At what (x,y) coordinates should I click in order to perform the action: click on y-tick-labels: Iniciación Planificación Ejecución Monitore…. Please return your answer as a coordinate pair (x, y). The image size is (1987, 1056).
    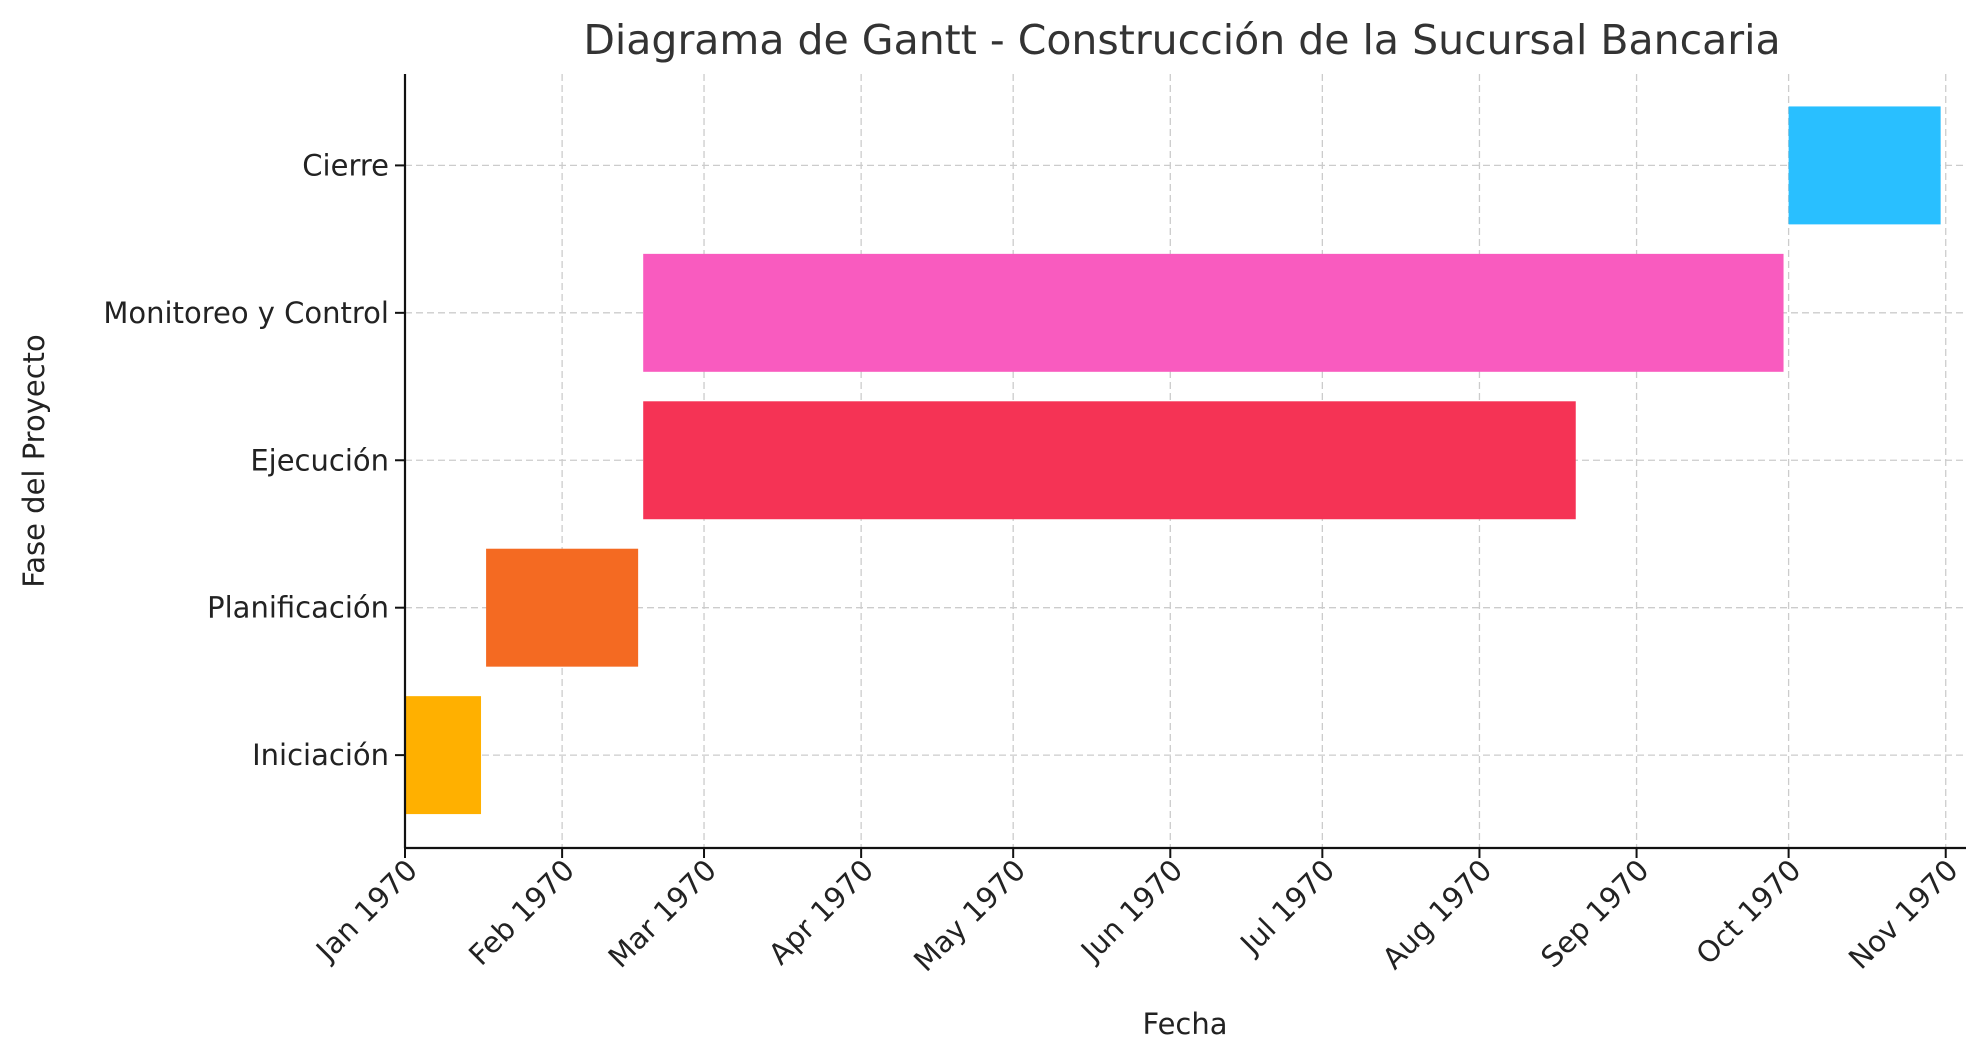
    Looking at the image, I should click on (246, 460).